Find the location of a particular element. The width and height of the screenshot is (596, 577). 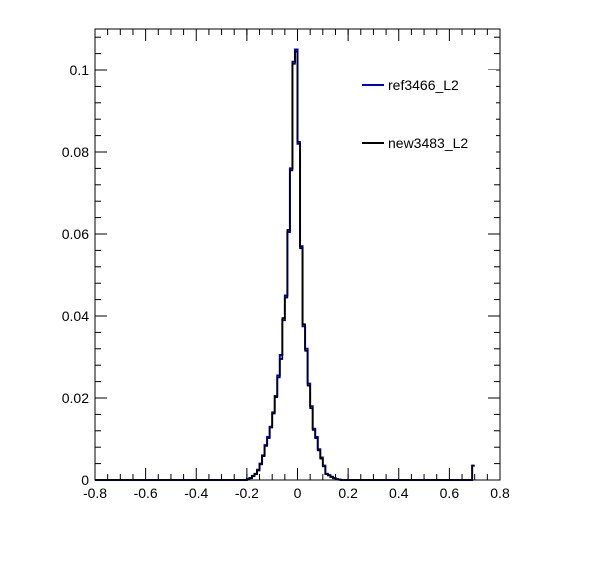

legend-label-ref: ref3466_L2 is located at coordinates (423, 85).